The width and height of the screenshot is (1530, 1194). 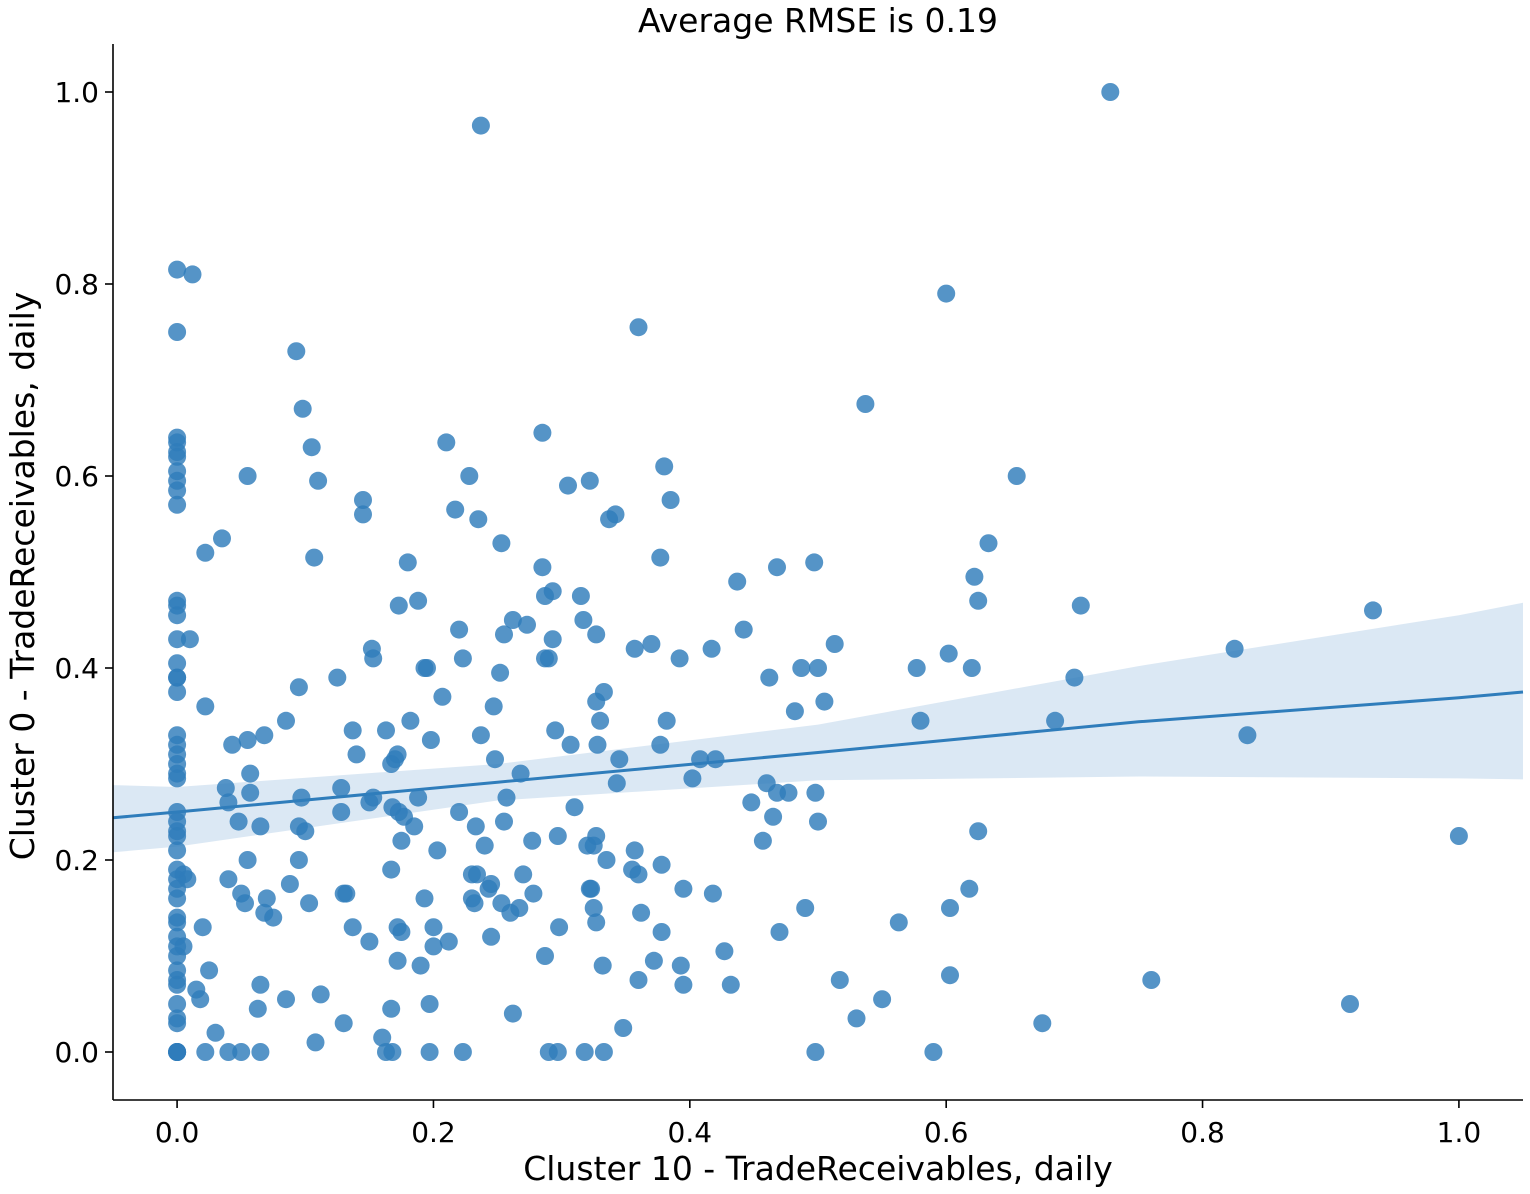 I want to click on regression-line, so click(x=818, y=755).